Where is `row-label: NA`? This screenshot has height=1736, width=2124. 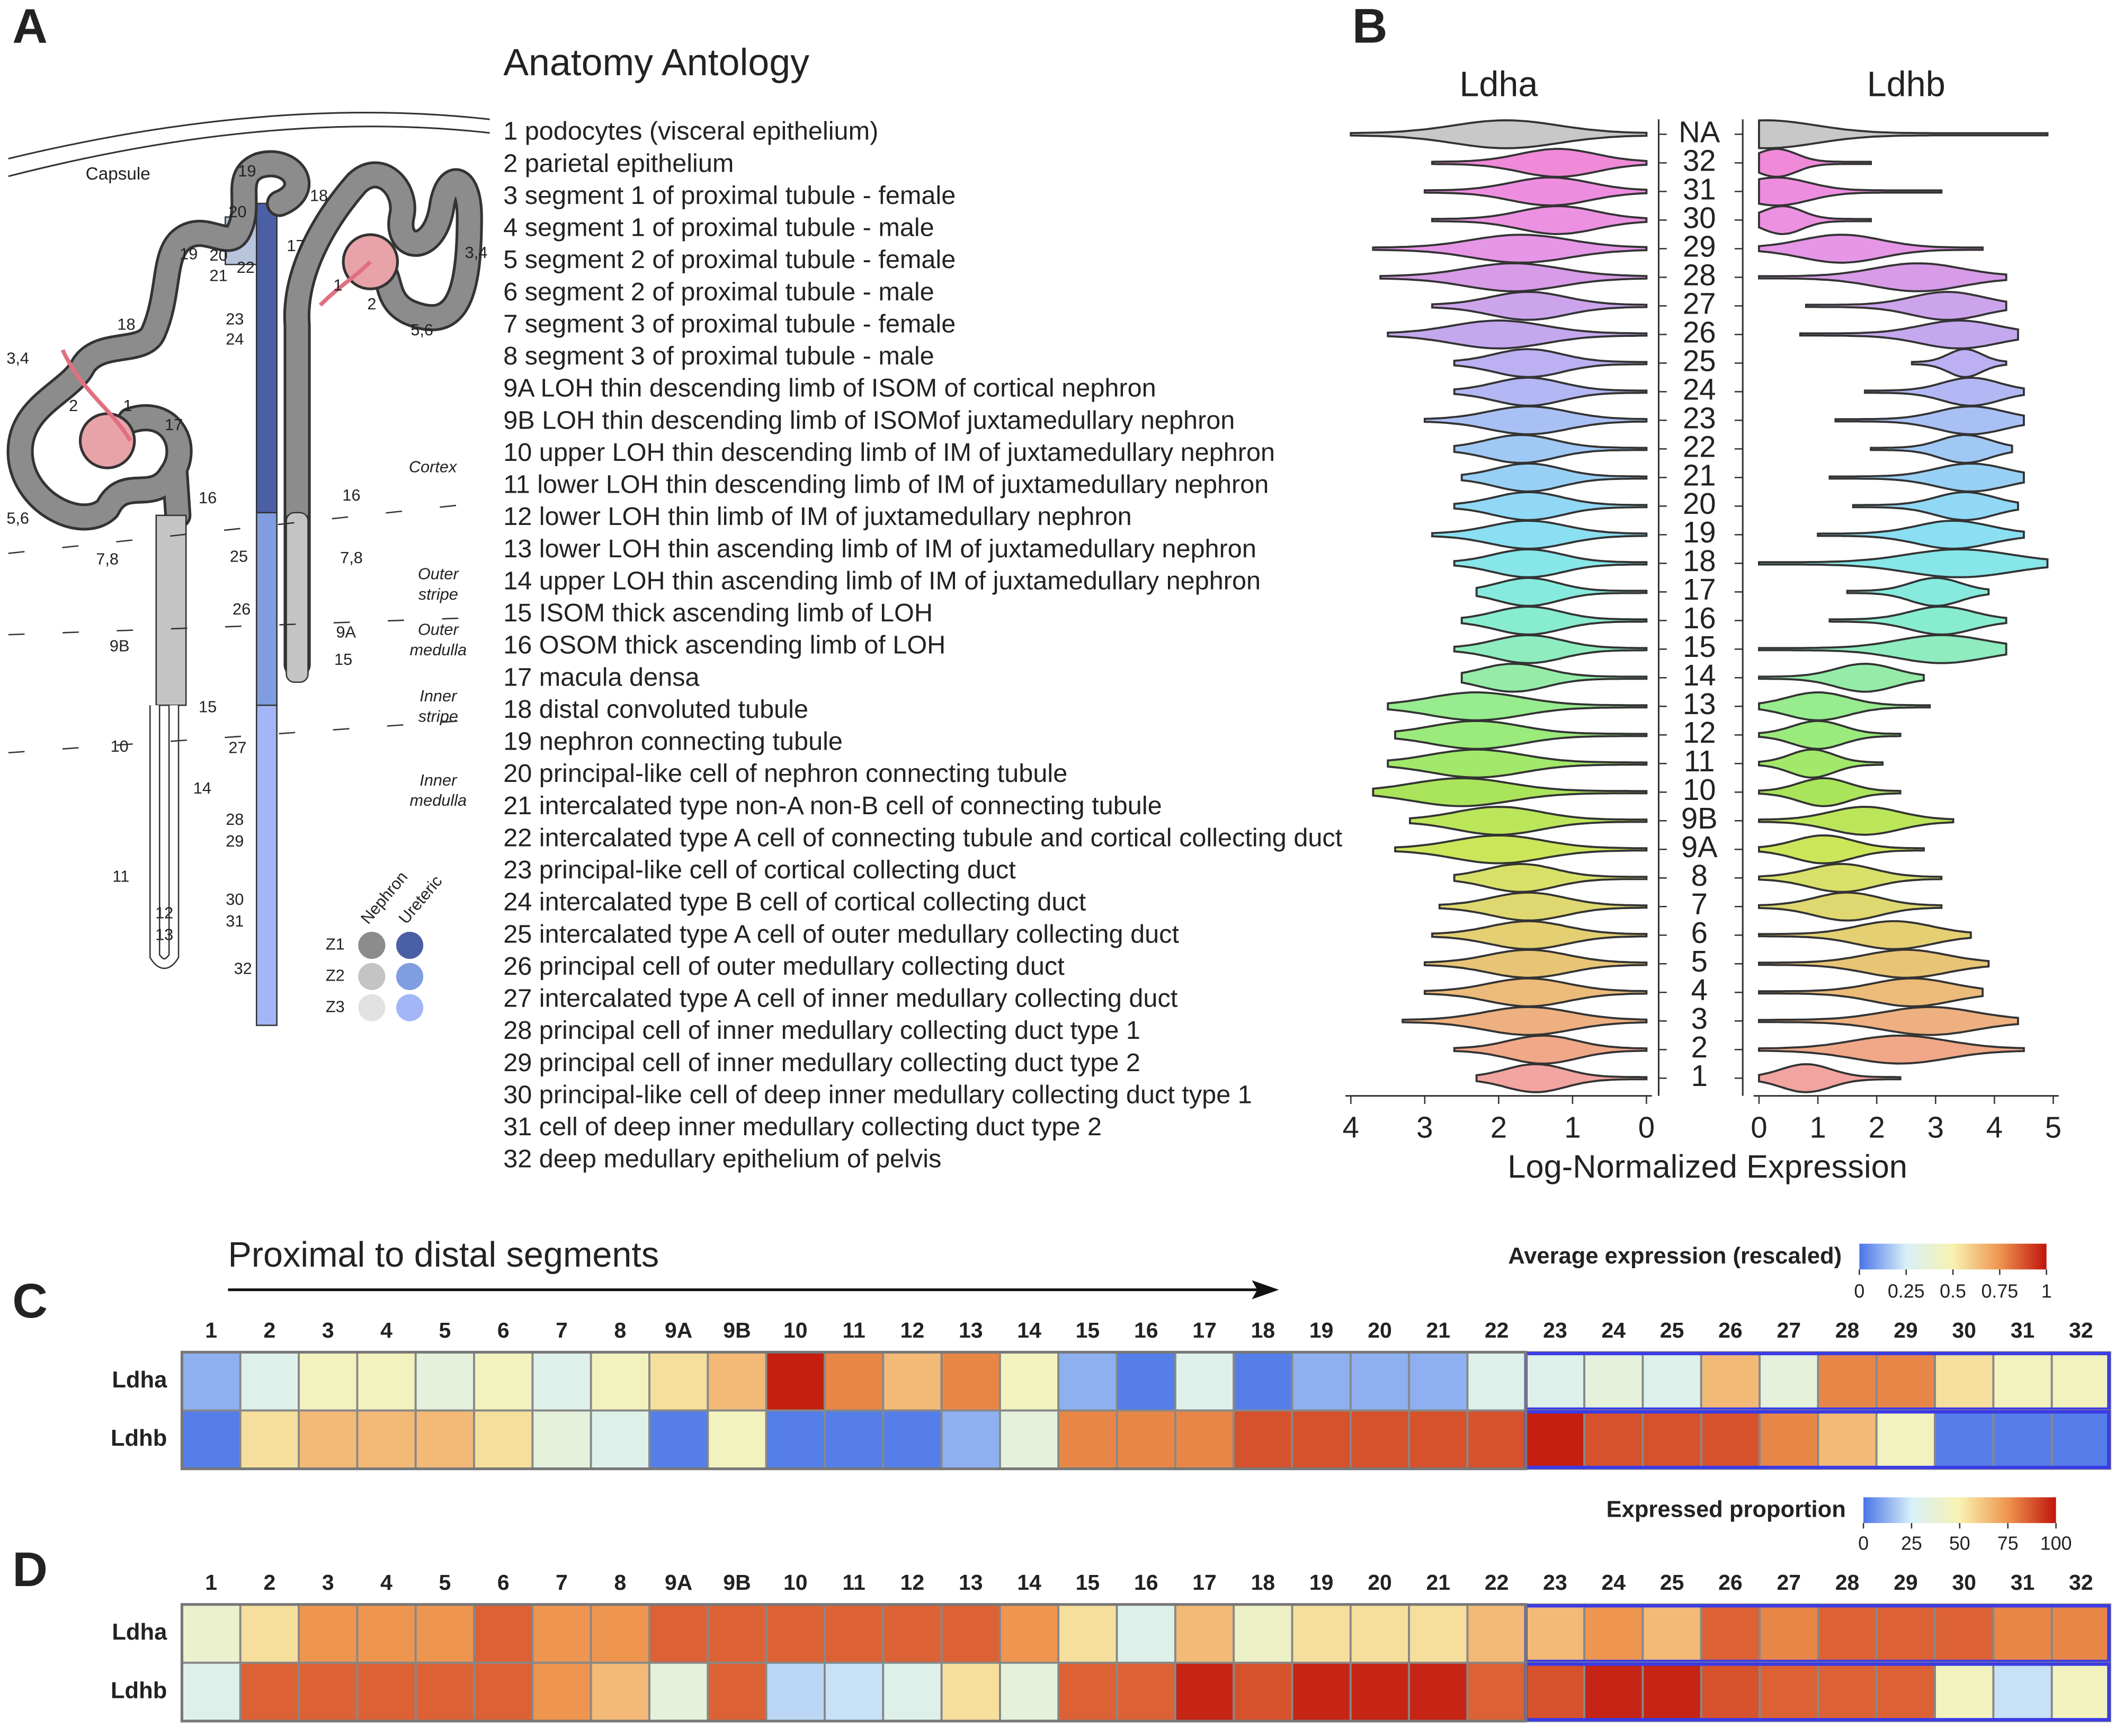
row-label: NA is located at coordinates (1700, 131).